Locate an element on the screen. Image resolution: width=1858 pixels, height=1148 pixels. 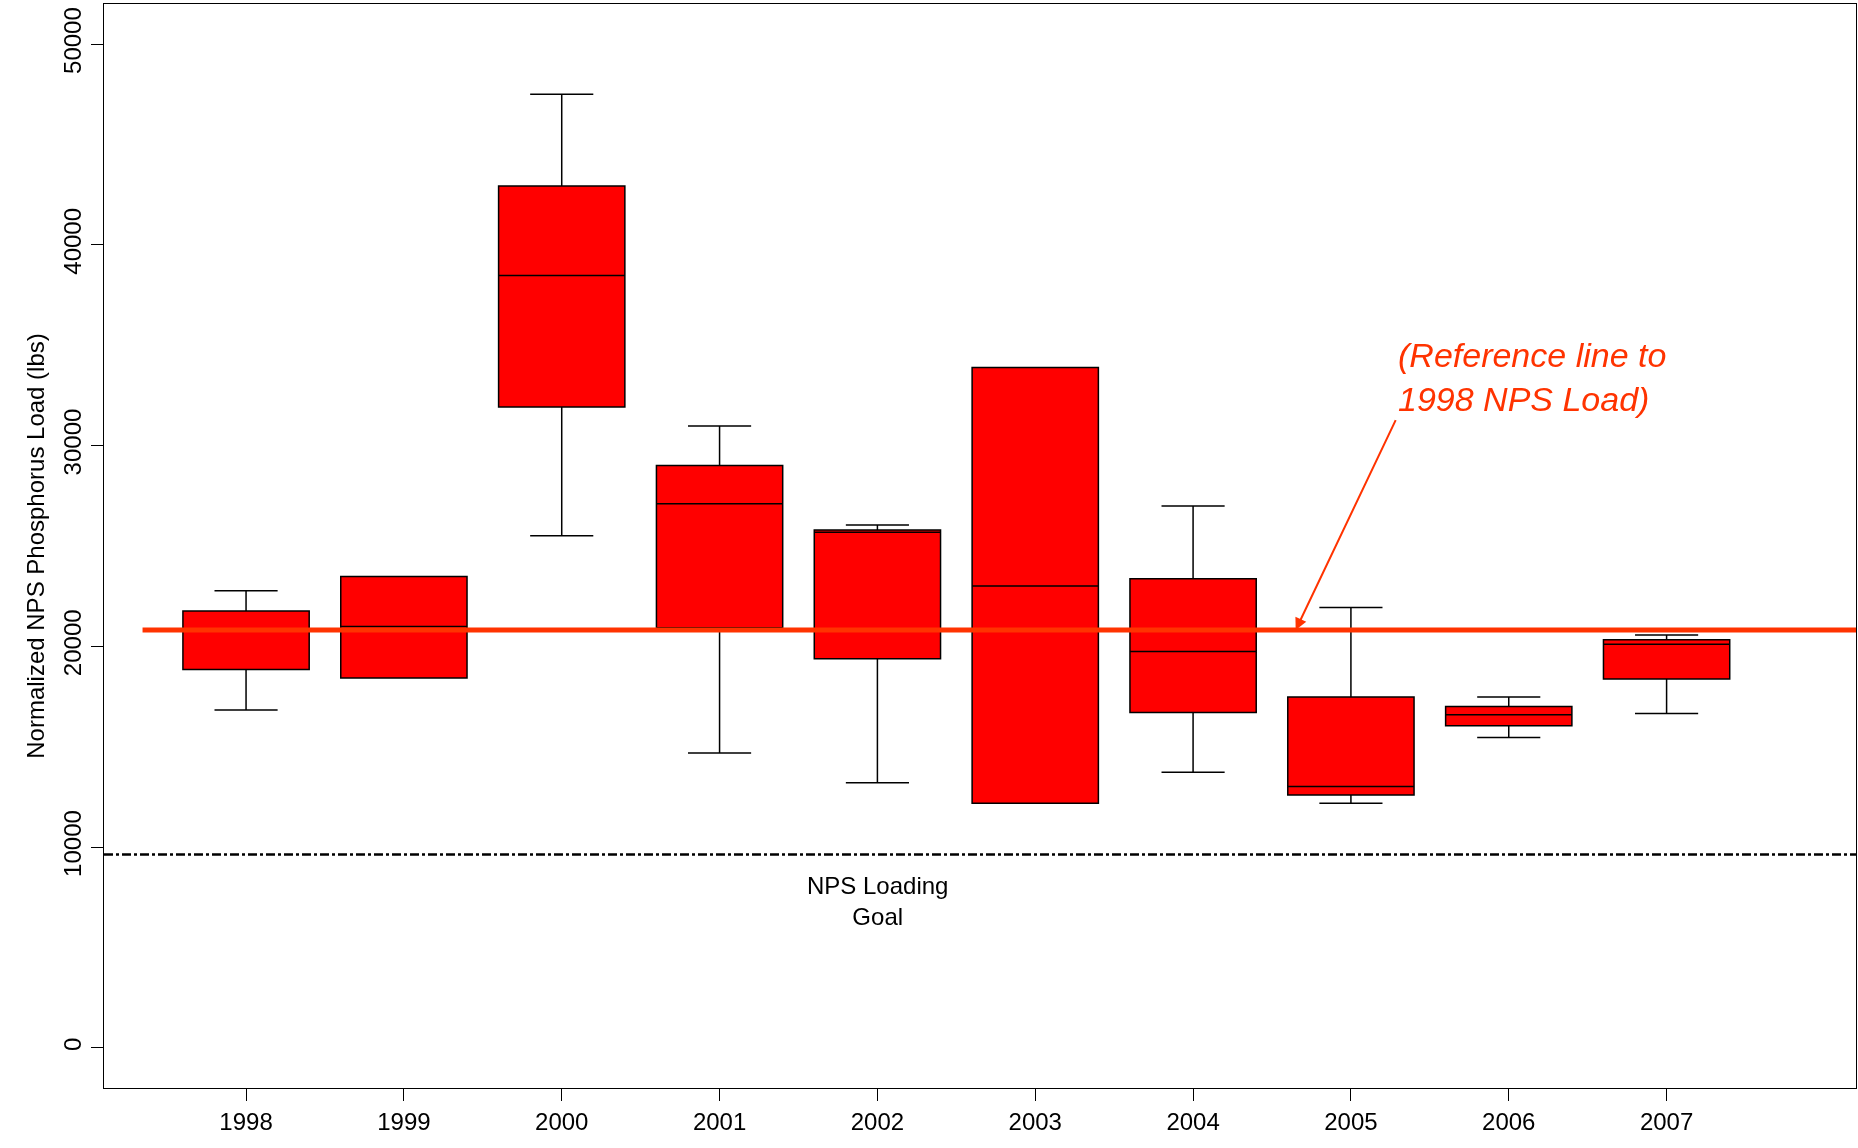
x-tick-label: 2006 is located at coordinates (1509, 1121).